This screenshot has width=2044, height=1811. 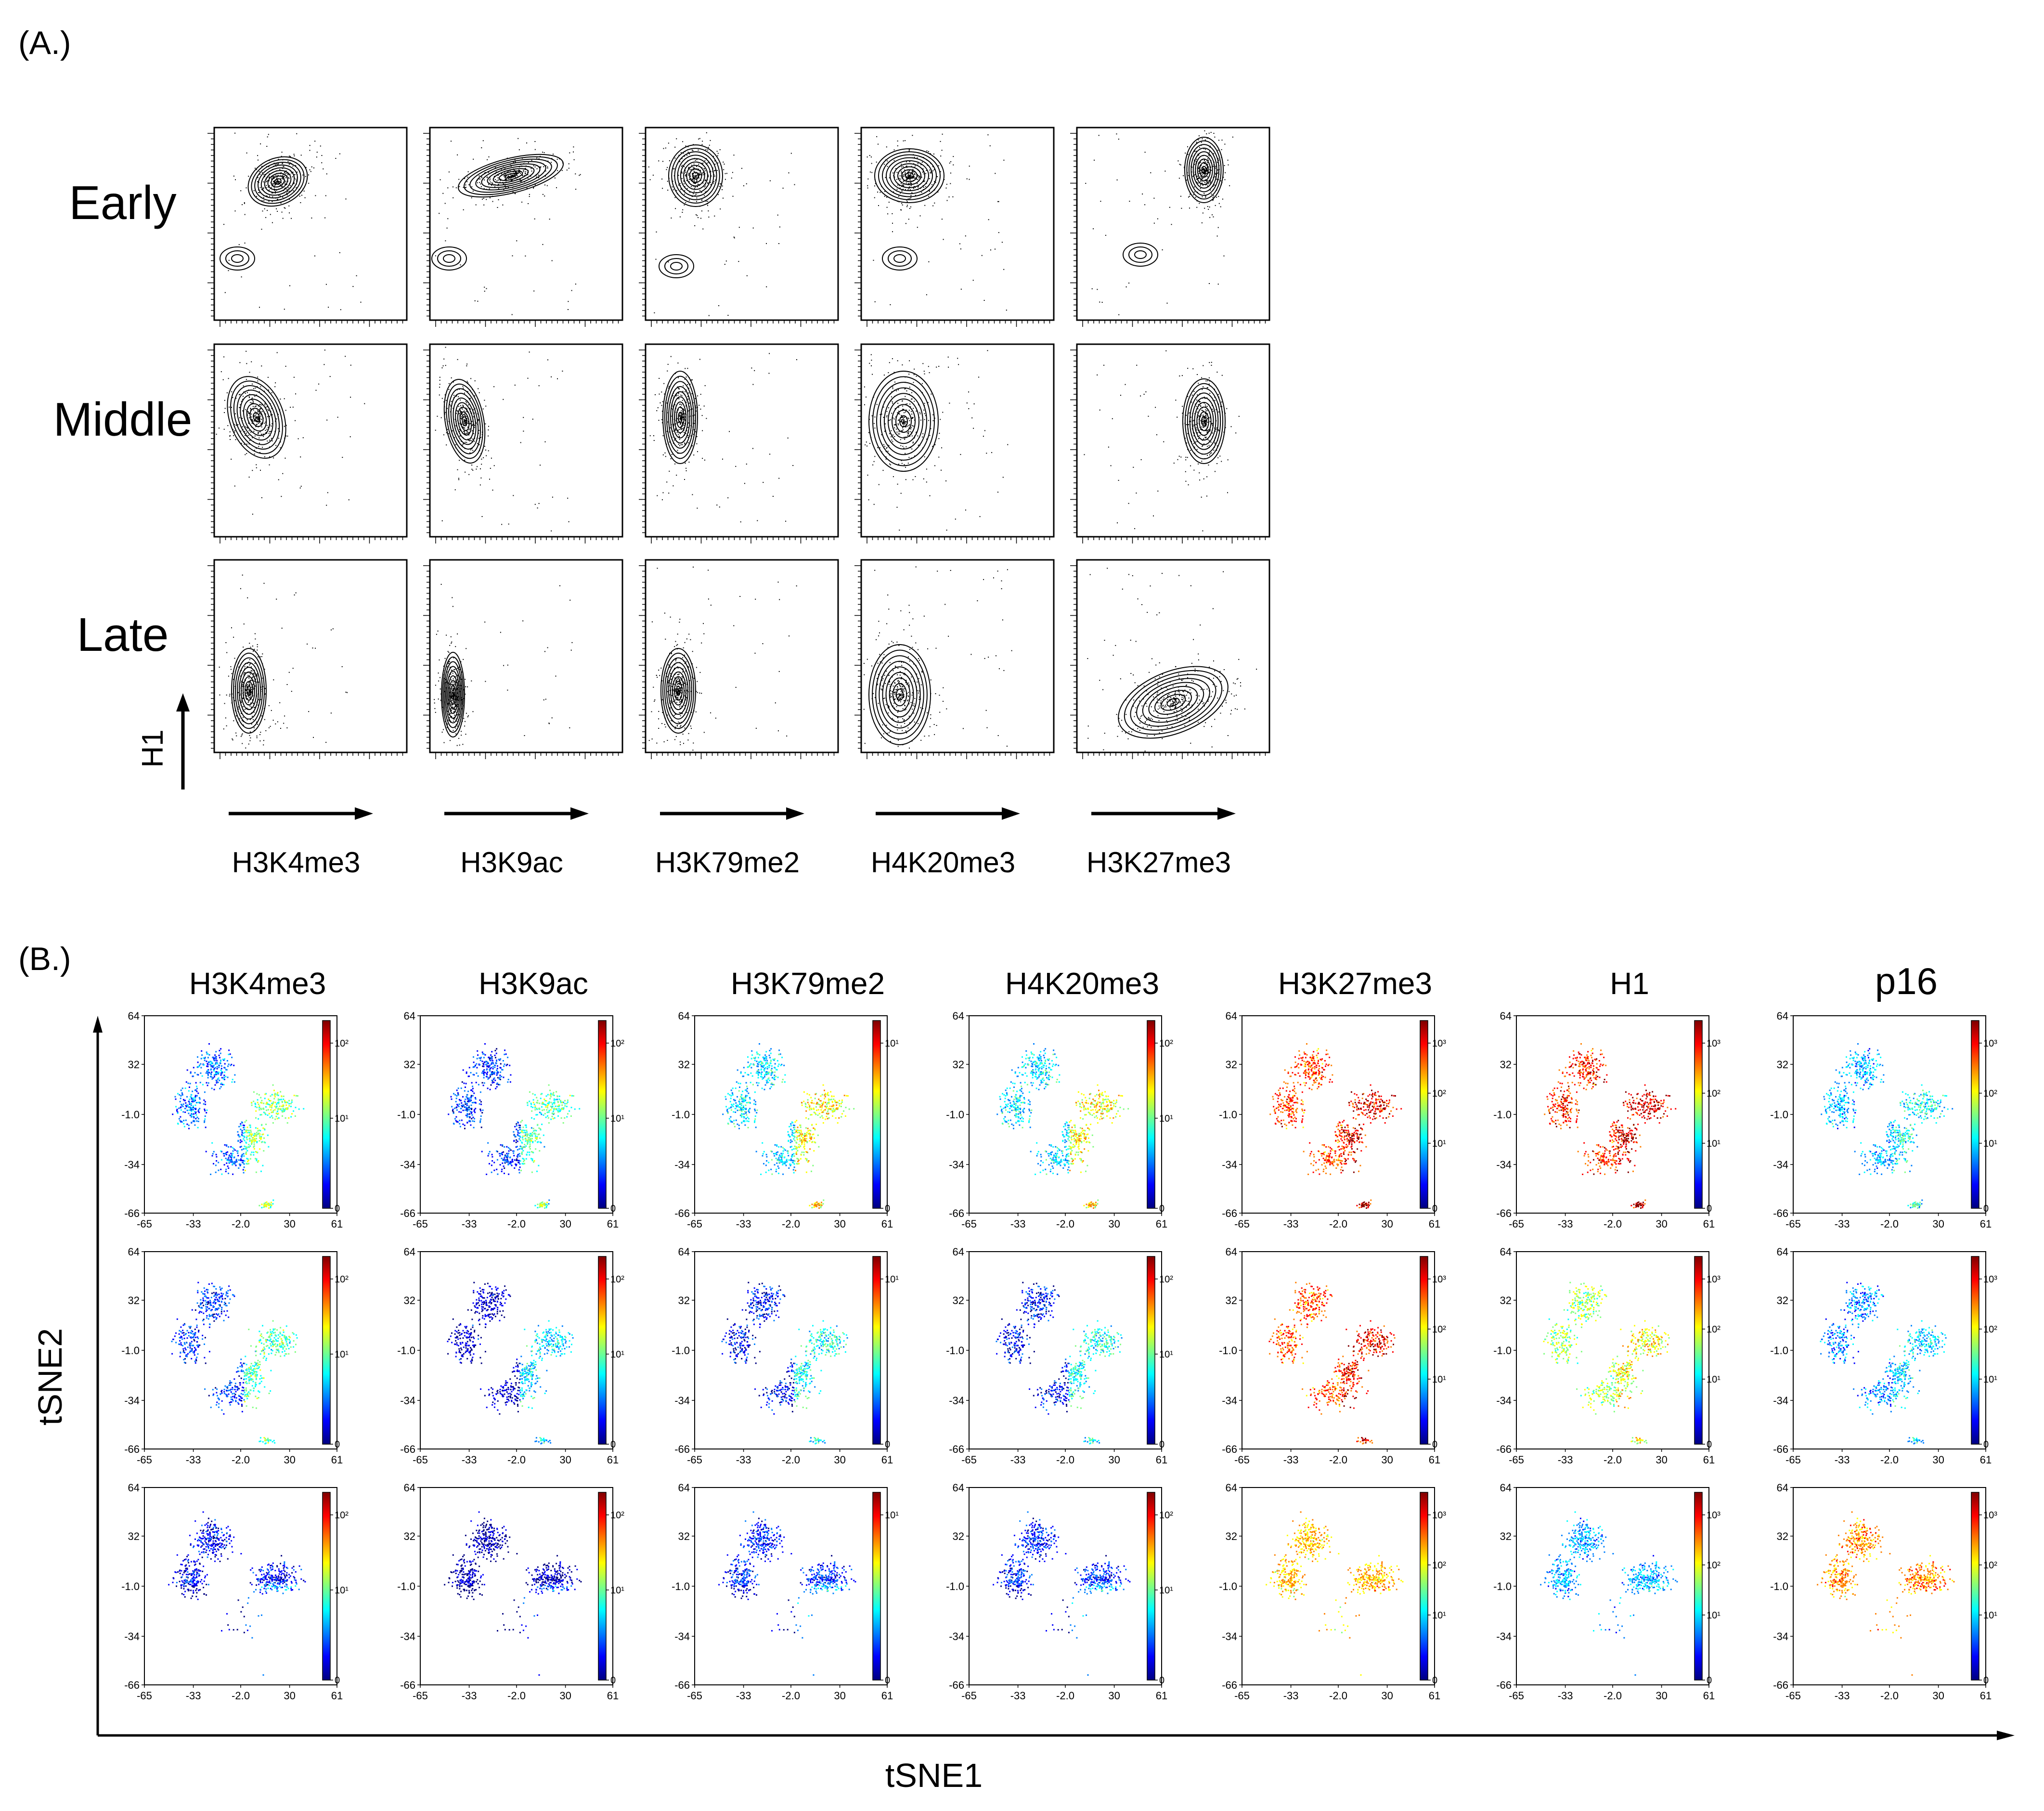 What do you see at coordinates (235, 1592) in the screenshot?
I see `tsne-plot-row3-h3k4me3: -65 64 -33 32 -2.0 -1.0 30 -34 61 -66 10² 10¹ 0` at bounding box center [235, 1592].